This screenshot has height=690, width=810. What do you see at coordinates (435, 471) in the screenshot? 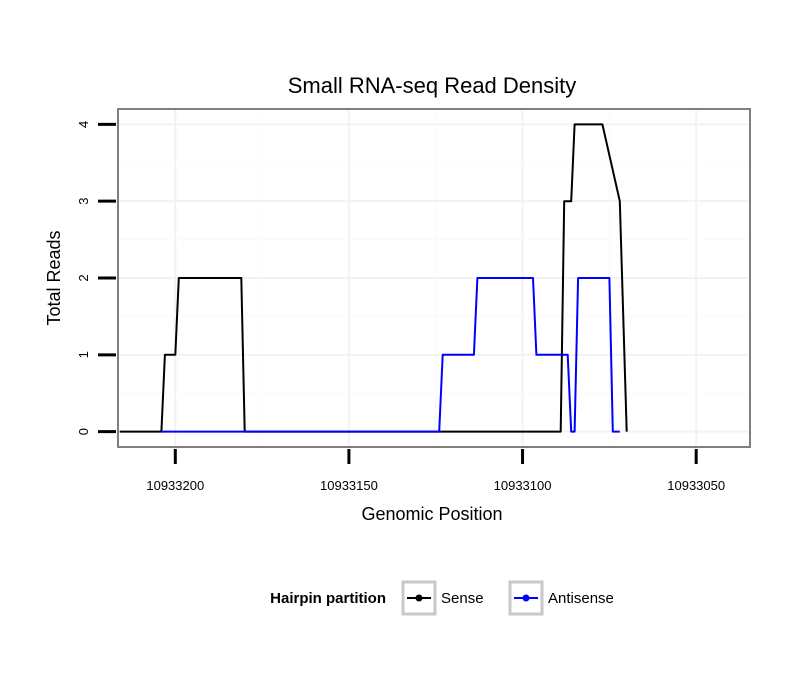
I see `x-axis: 10933200 10933150 10933100 10933050` at bounding box center [435, 471].